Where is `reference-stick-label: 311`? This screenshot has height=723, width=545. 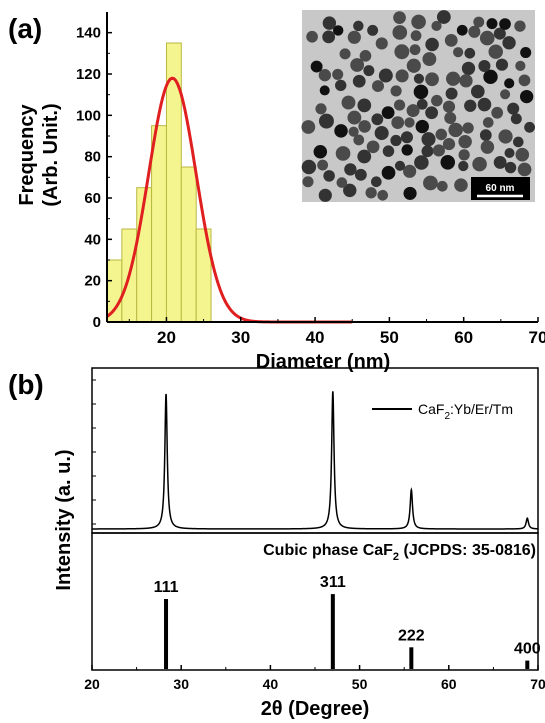 reference-stick-label: 311 is located at coordinates (333, 582).